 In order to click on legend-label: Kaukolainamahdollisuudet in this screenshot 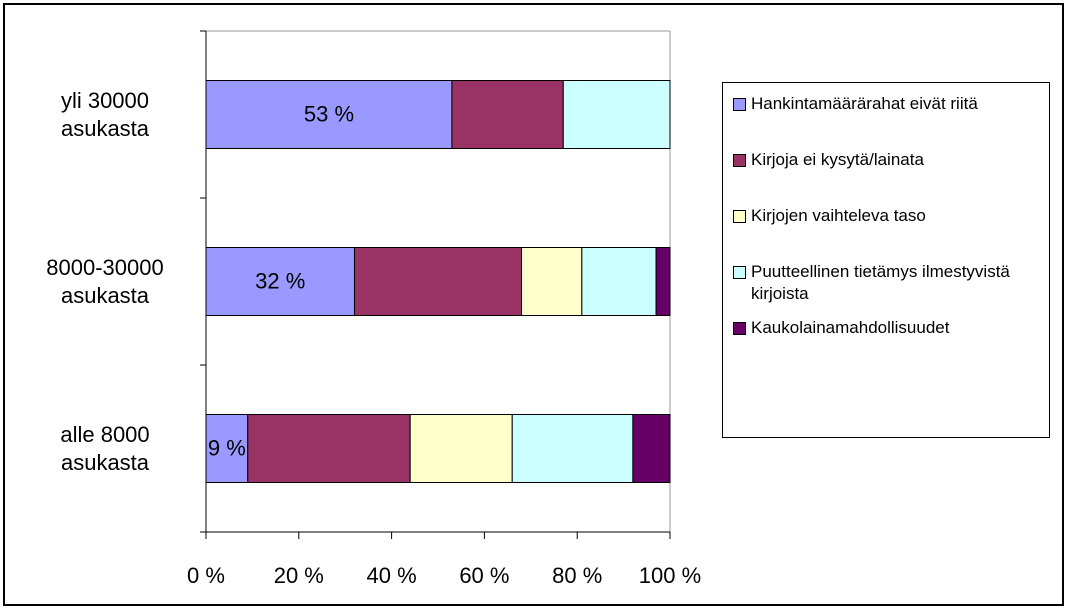, I will do `click(850, 327)`.